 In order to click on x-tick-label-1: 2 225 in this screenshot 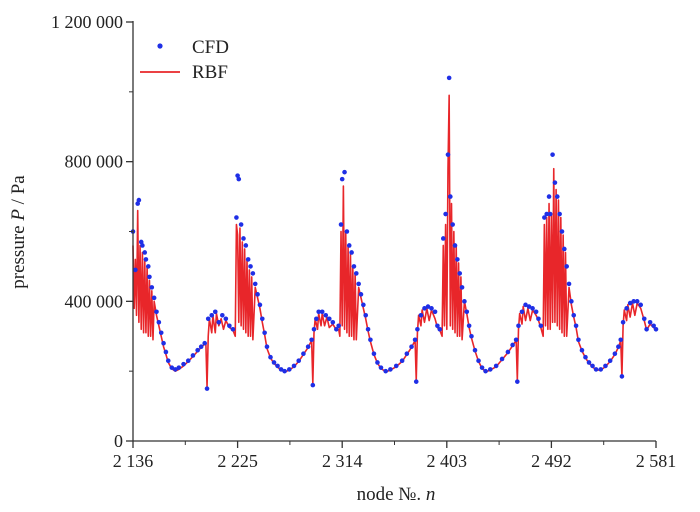, I will do `click(237, 461)`.